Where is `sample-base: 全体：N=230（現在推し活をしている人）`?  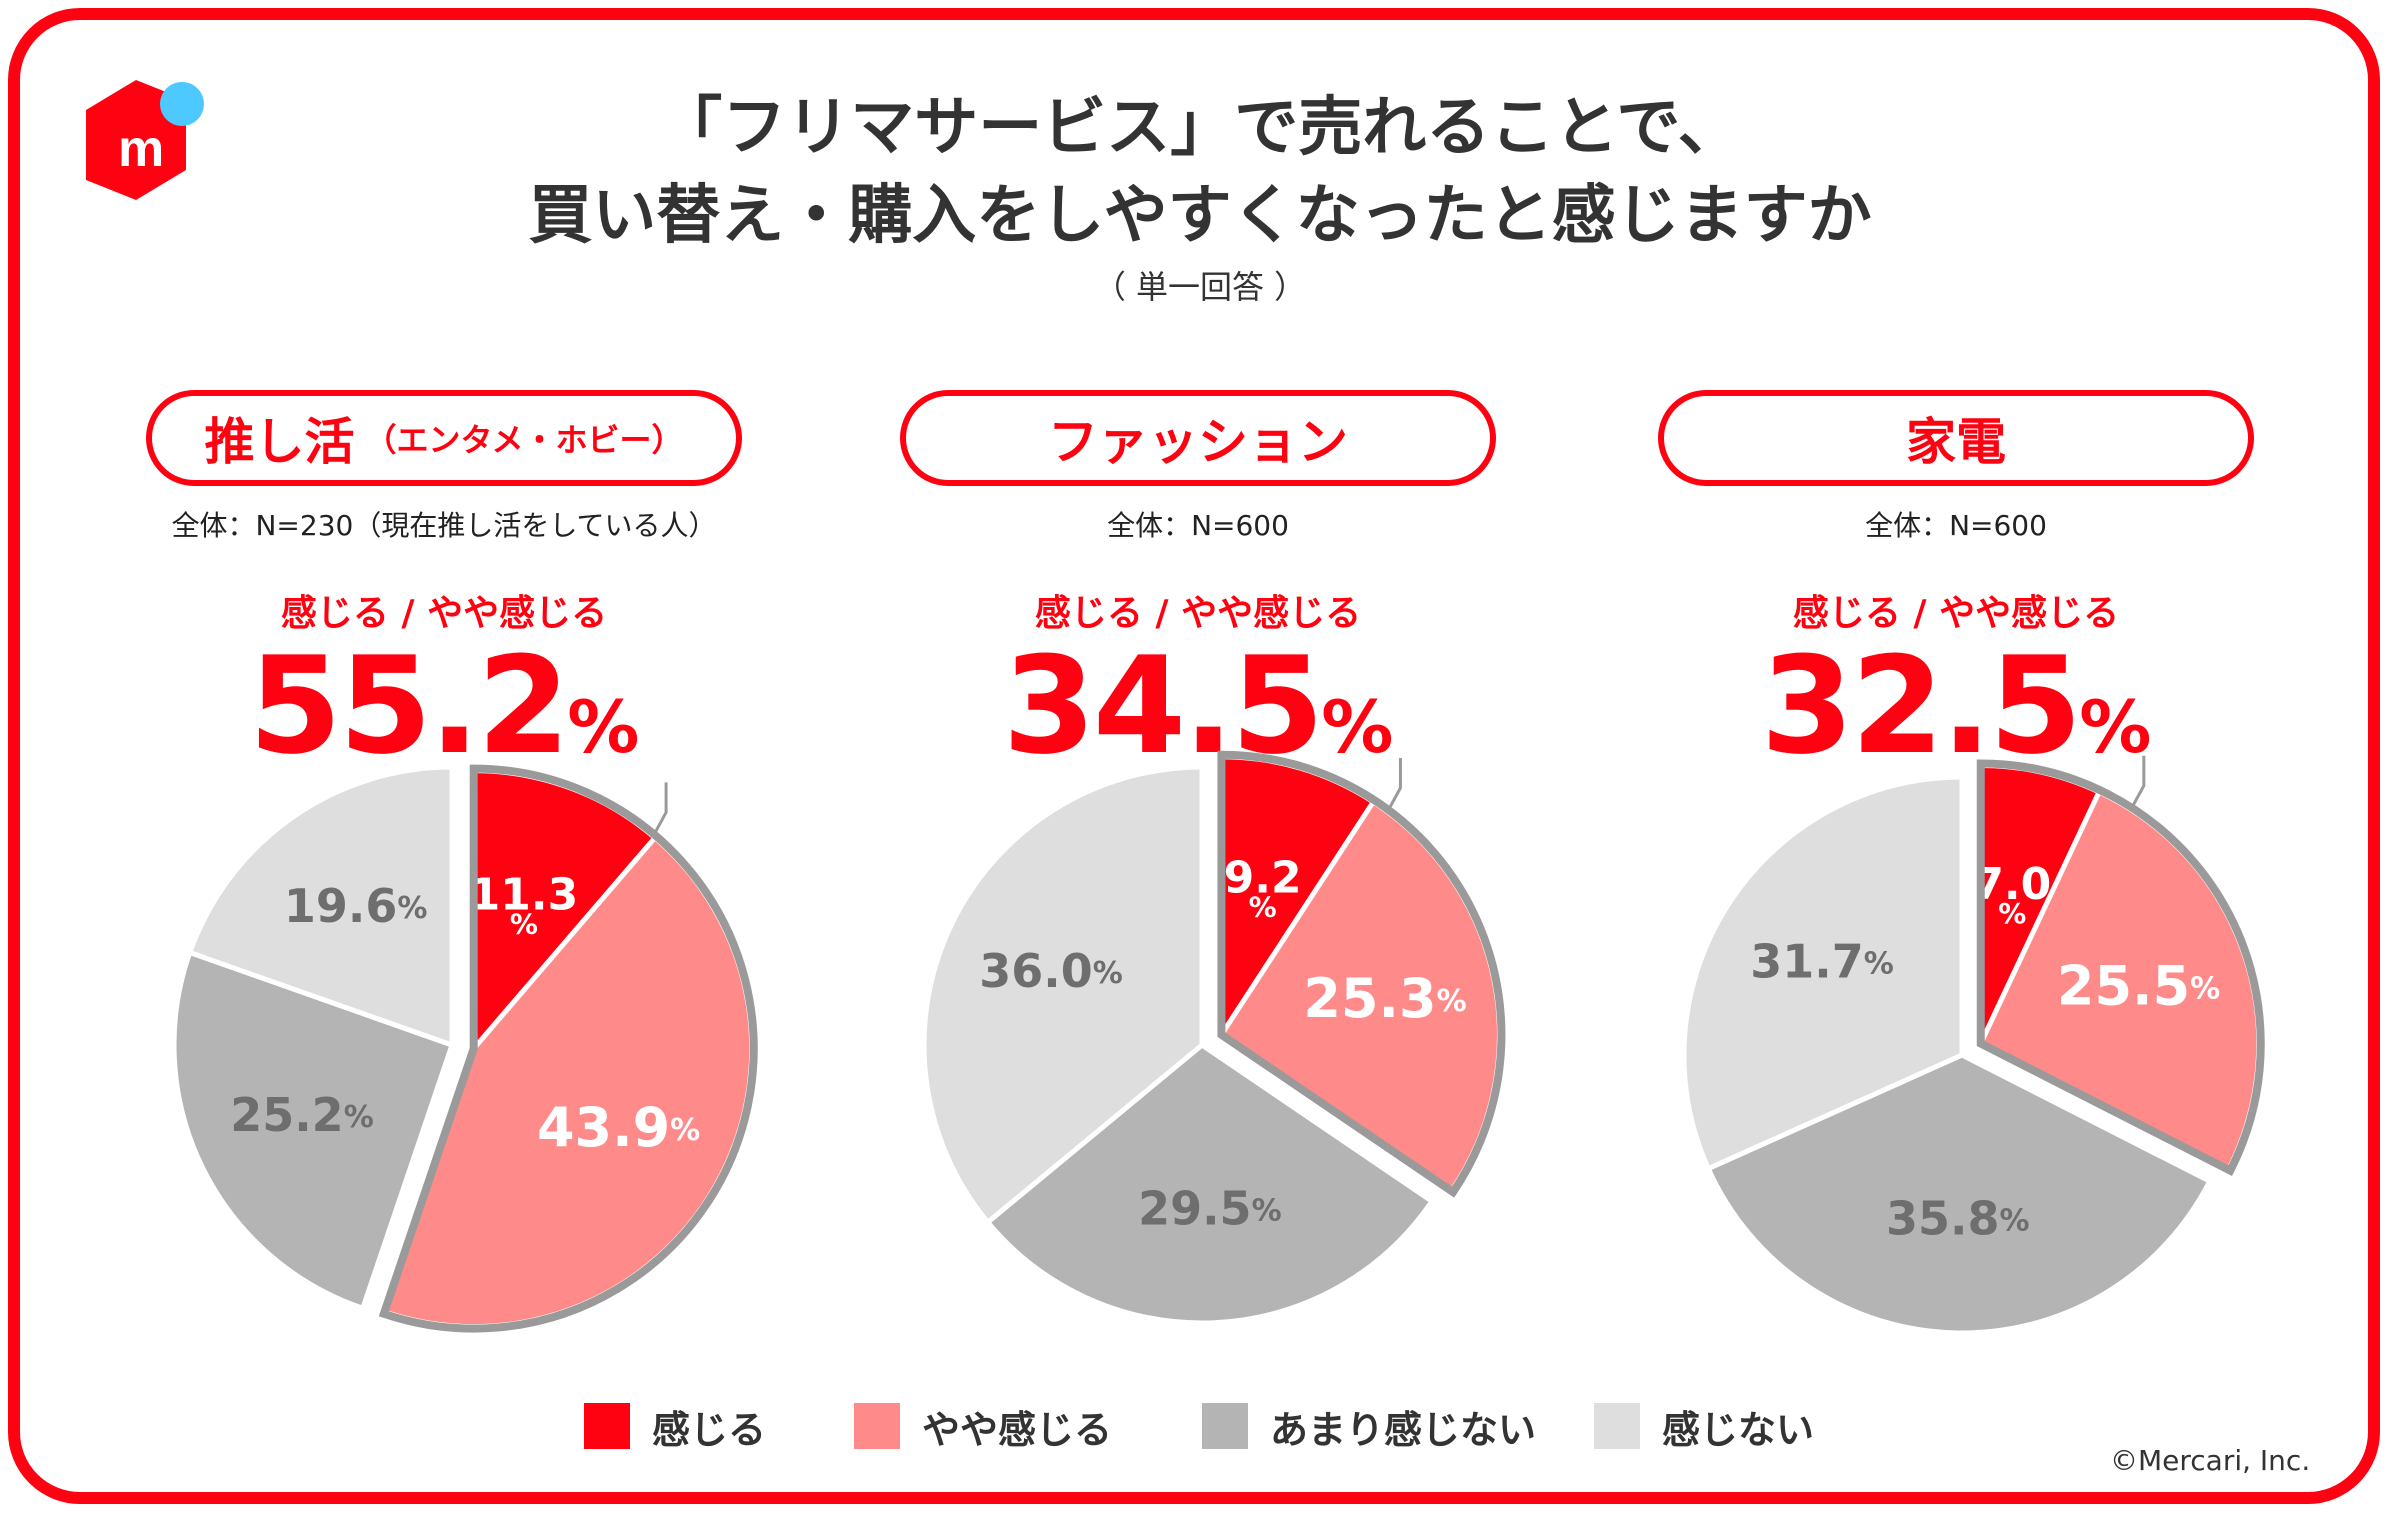
sample-base: 全体：N=230（現在推し活をしている人） is located at coordinates (444, 525).